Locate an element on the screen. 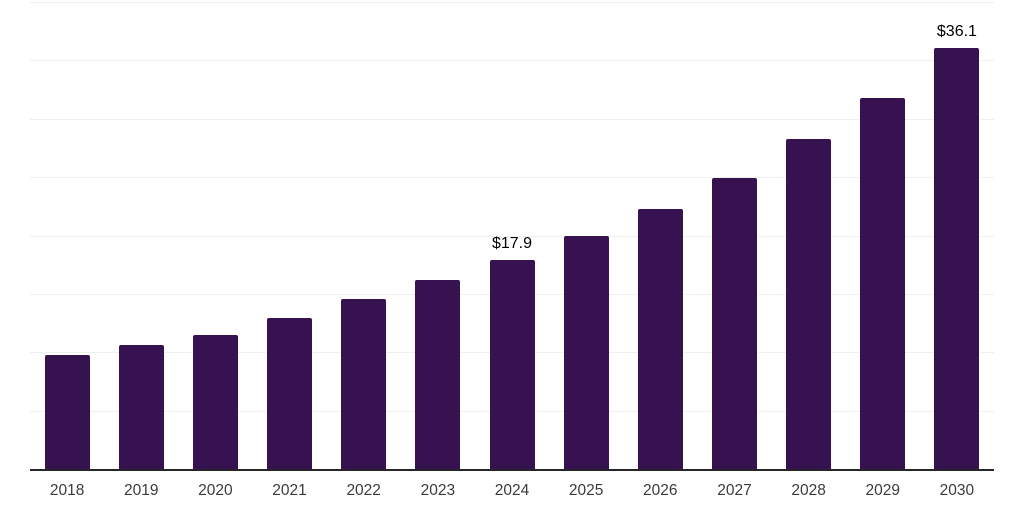 Image resolution: width=1024 pixels, height=512 pixels. x-tick-label: 2019 is located at coordinates (141, 490).